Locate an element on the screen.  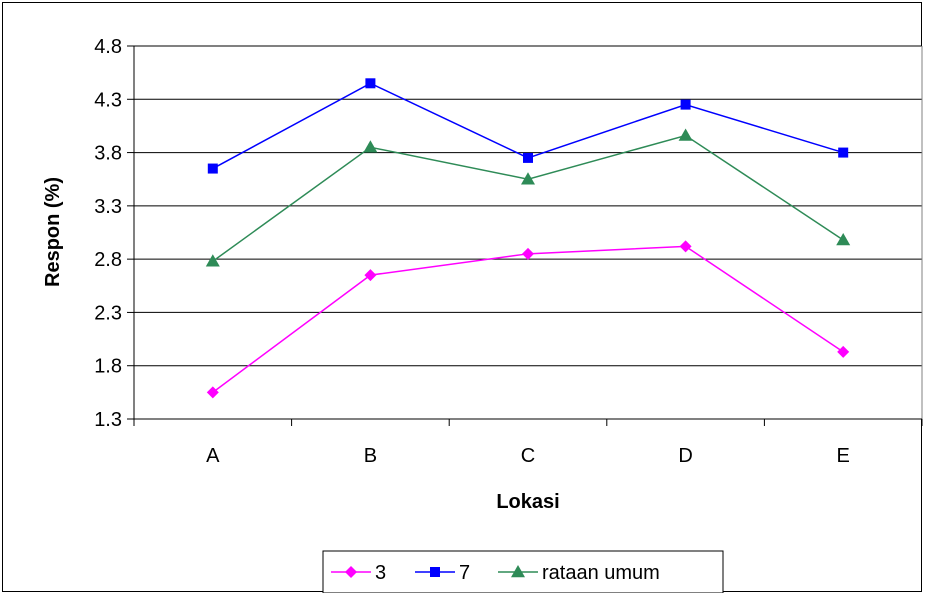
legend-label: rataan umum is located at coordinates (601, 573).